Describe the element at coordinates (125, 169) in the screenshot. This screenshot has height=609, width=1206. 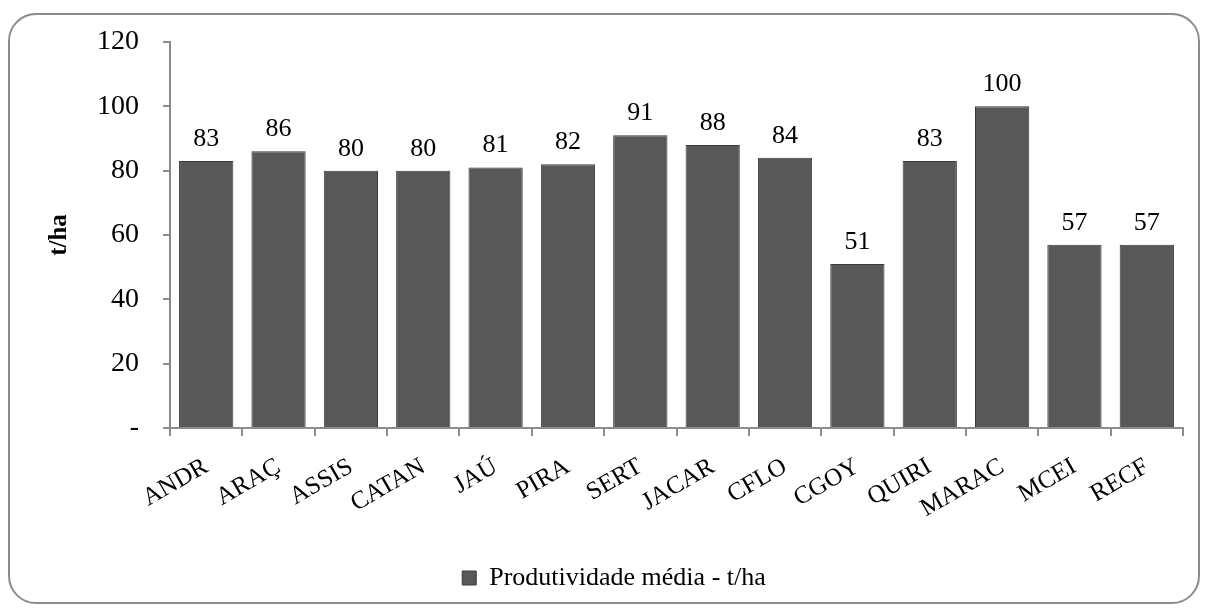
I see `y-tick-label: 80` at that location.